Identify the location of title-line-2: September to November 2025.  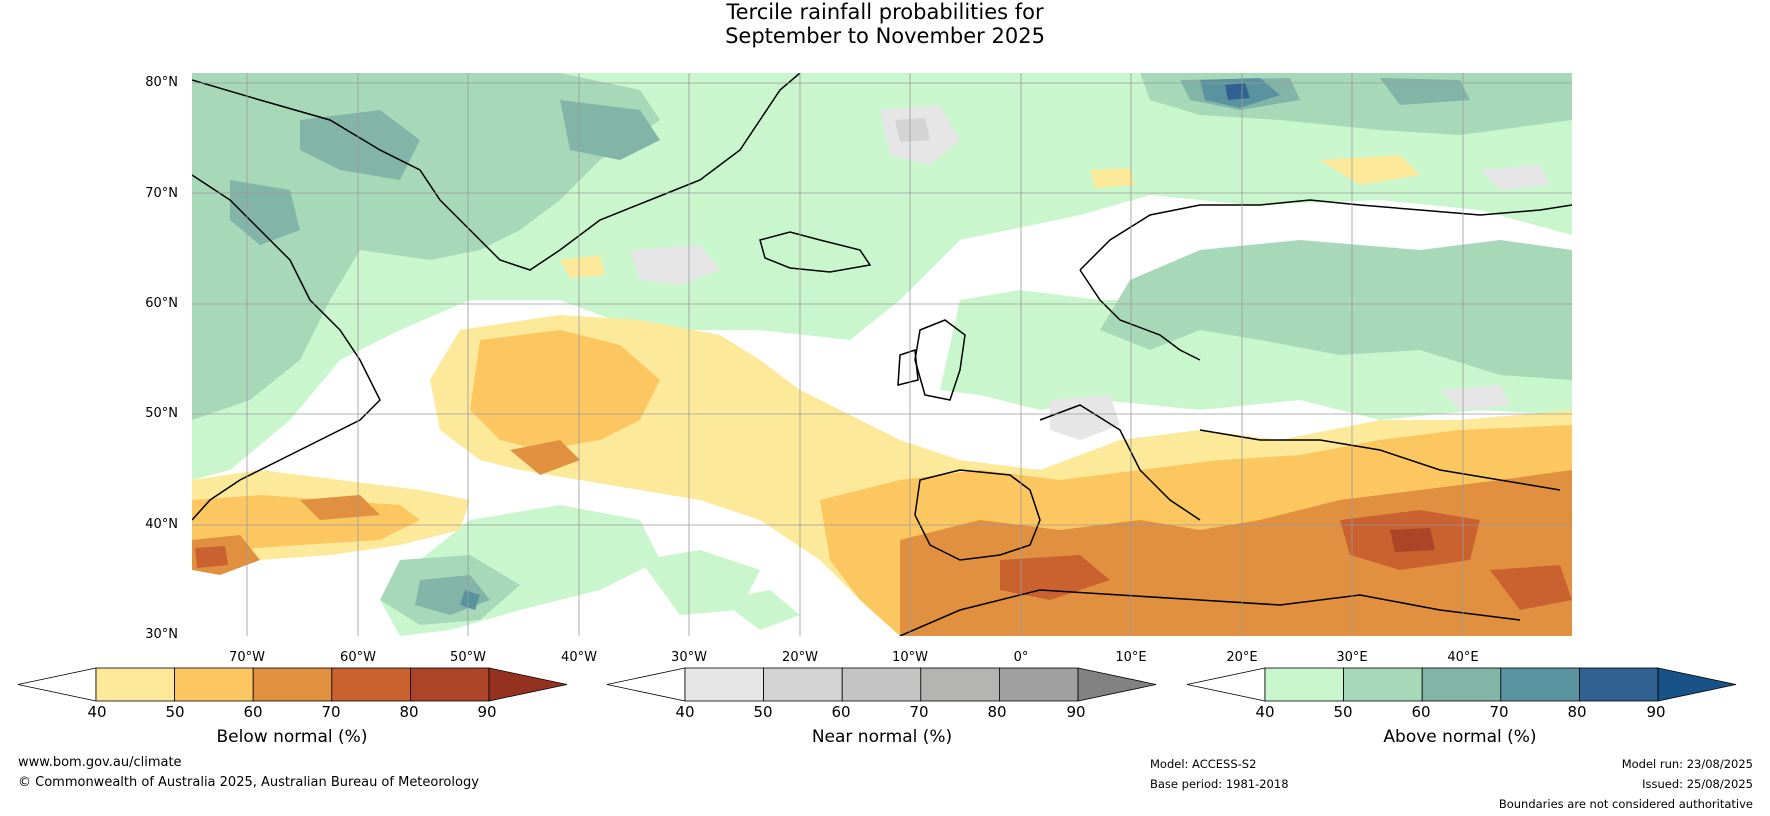
(885, 36).